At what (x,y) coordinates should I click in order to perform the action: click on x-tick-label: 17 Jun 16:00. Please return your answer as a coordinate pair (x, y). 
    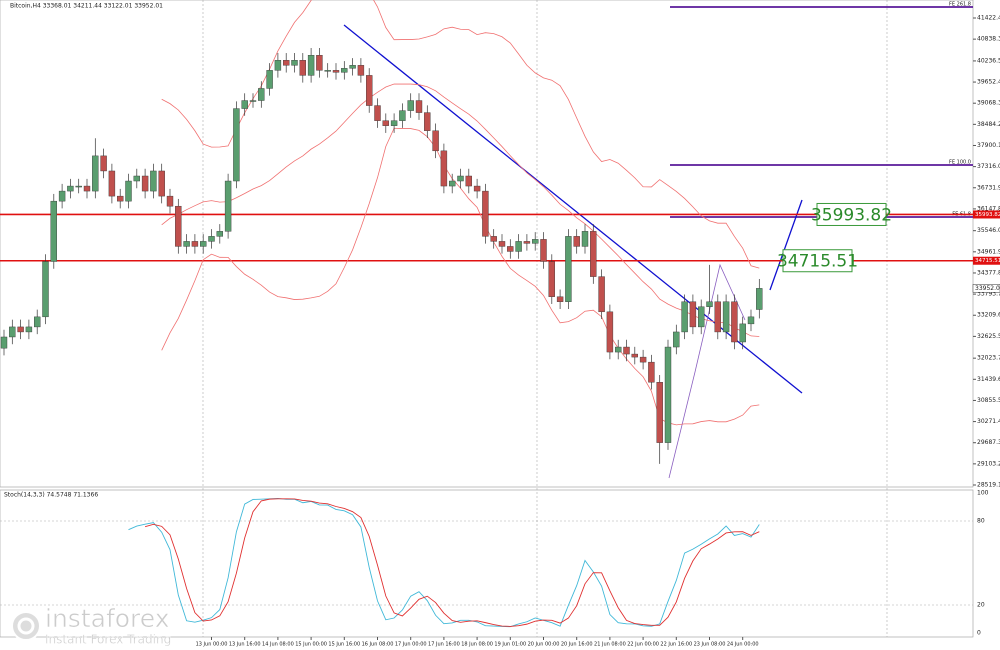
    Looking at the image, I should click on (444, 645).